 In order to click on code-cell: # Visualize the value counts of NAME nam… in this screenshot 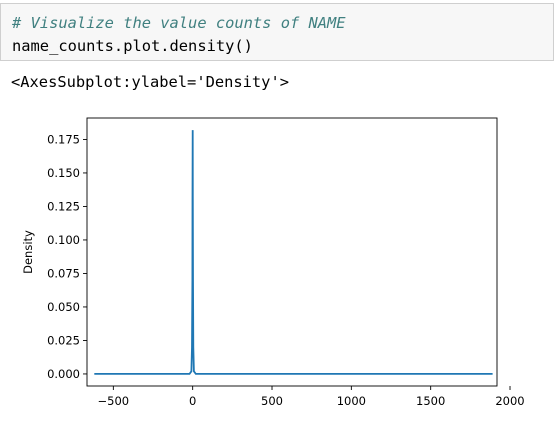, I will do `click(277, 32)`.